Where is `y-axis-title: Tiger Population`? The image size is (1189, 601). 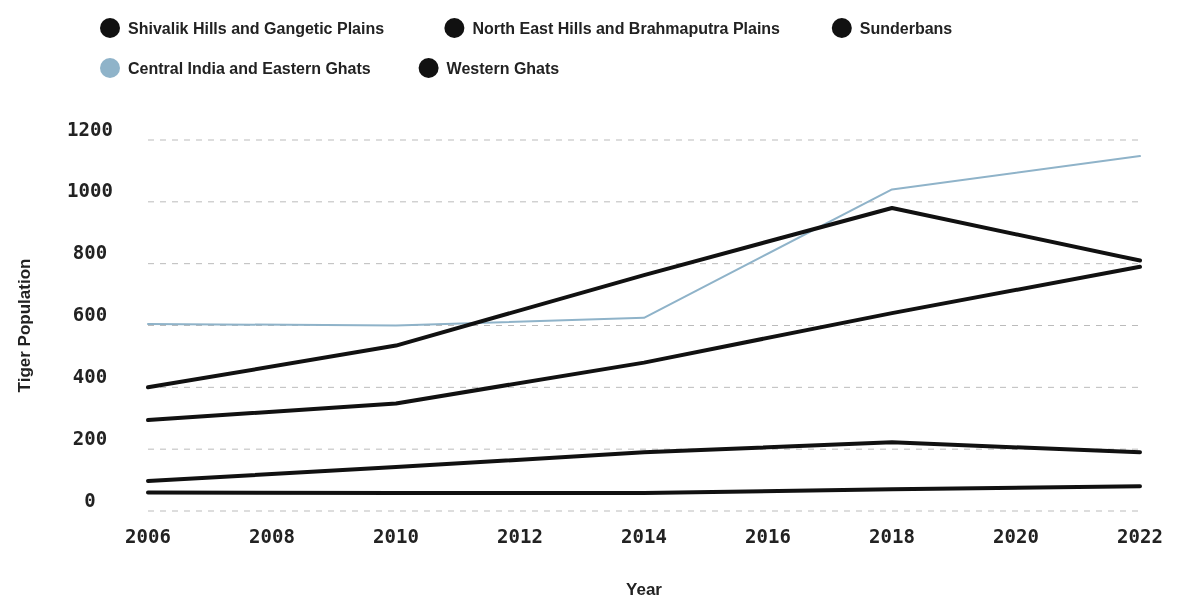
y-axis-title: Tiger Population is located at coordinates (24, 325).